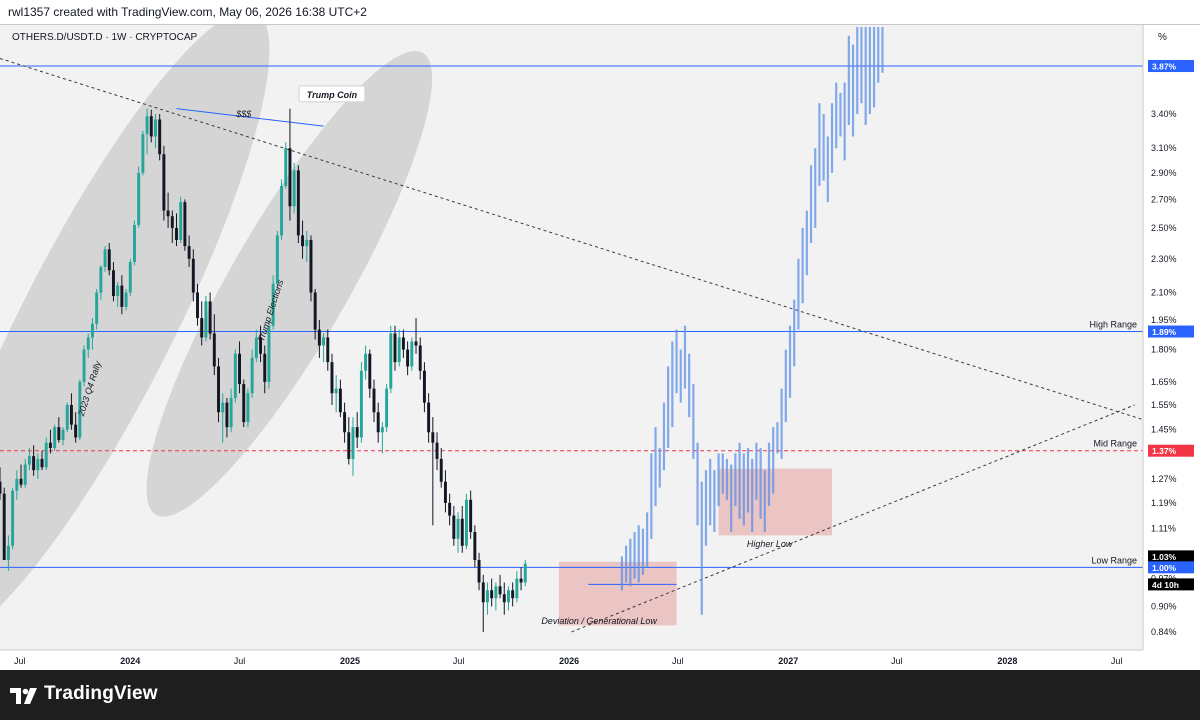  Describe the element at coordinates (1164, 228) in the screenshot. I see `price-tick-label: 2.50%` at that location.